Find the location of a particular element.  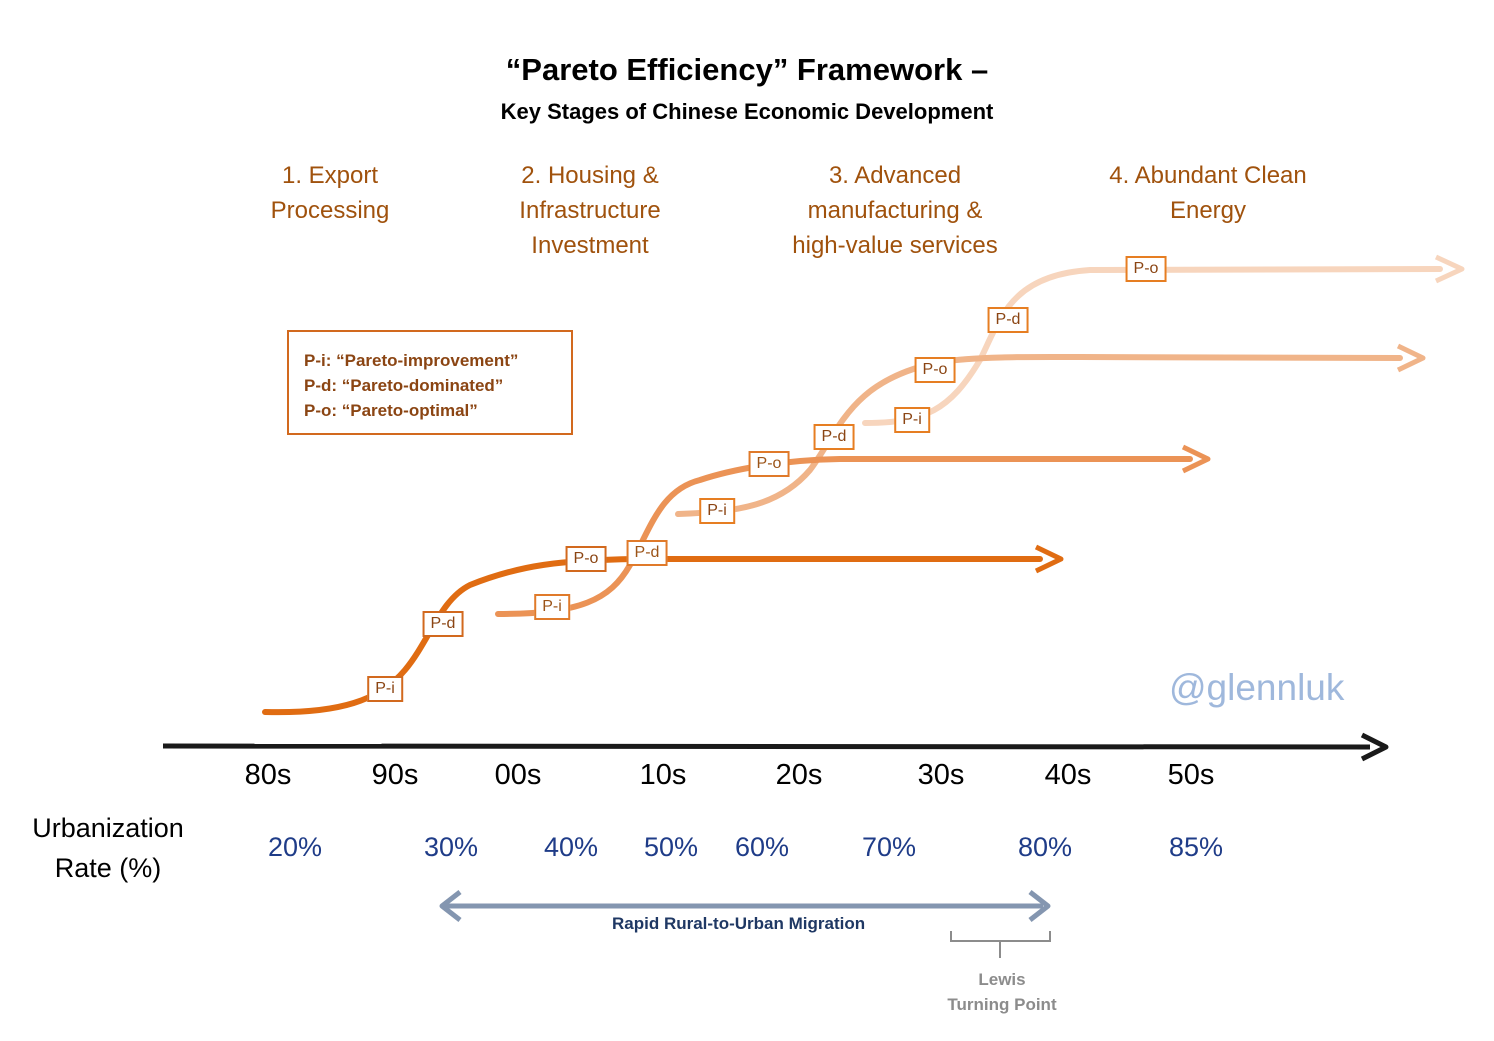

stage2-tag-po: P-o is located at coordinates (769, 464).